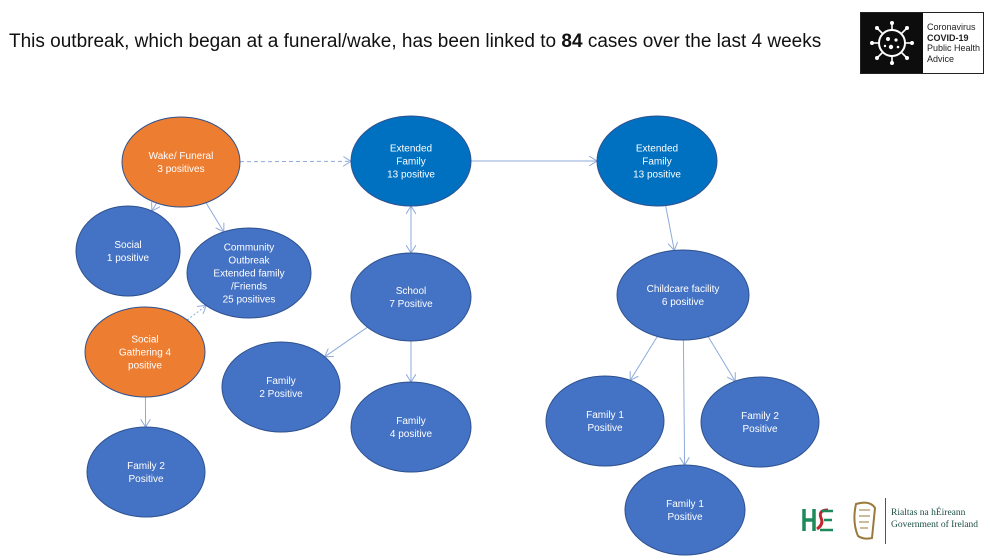 The height and width of the screenshot is (560, 999). I want to click on covid-badge-line2: COVID-19, so click(948, 37).